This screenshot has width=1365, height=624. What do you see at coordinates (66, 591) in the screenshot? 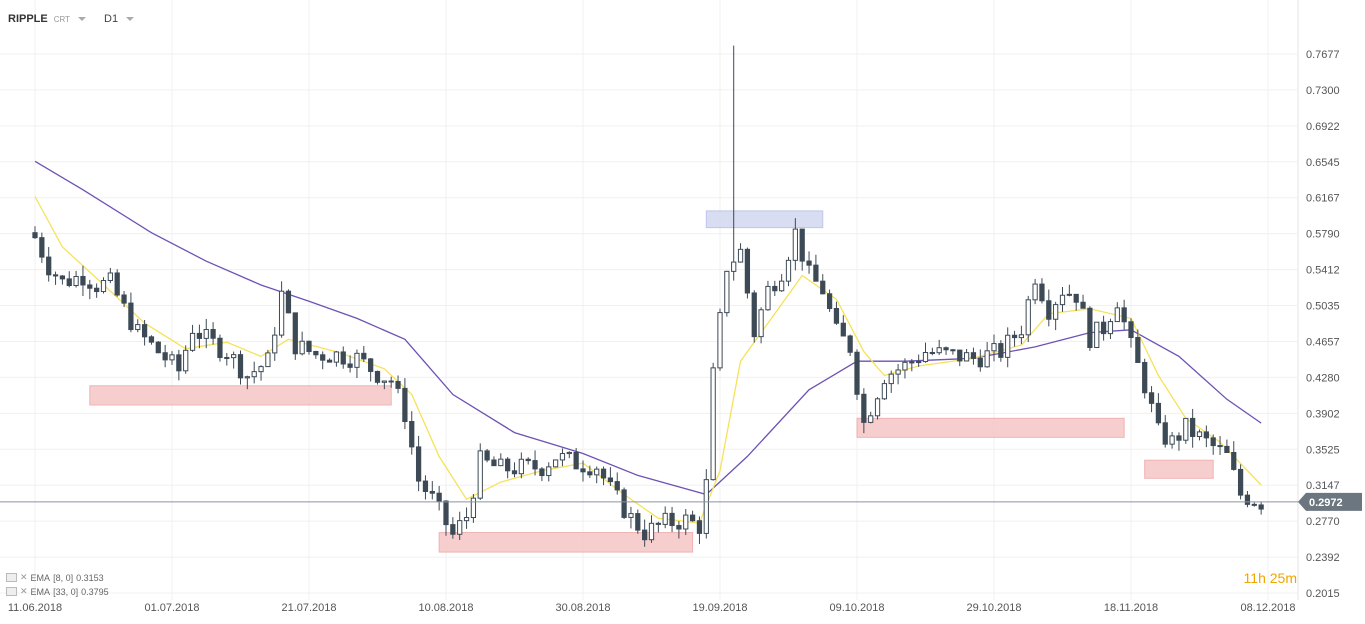
I see `indicator-params: [33, 0]` at bounding box center [66, 591].